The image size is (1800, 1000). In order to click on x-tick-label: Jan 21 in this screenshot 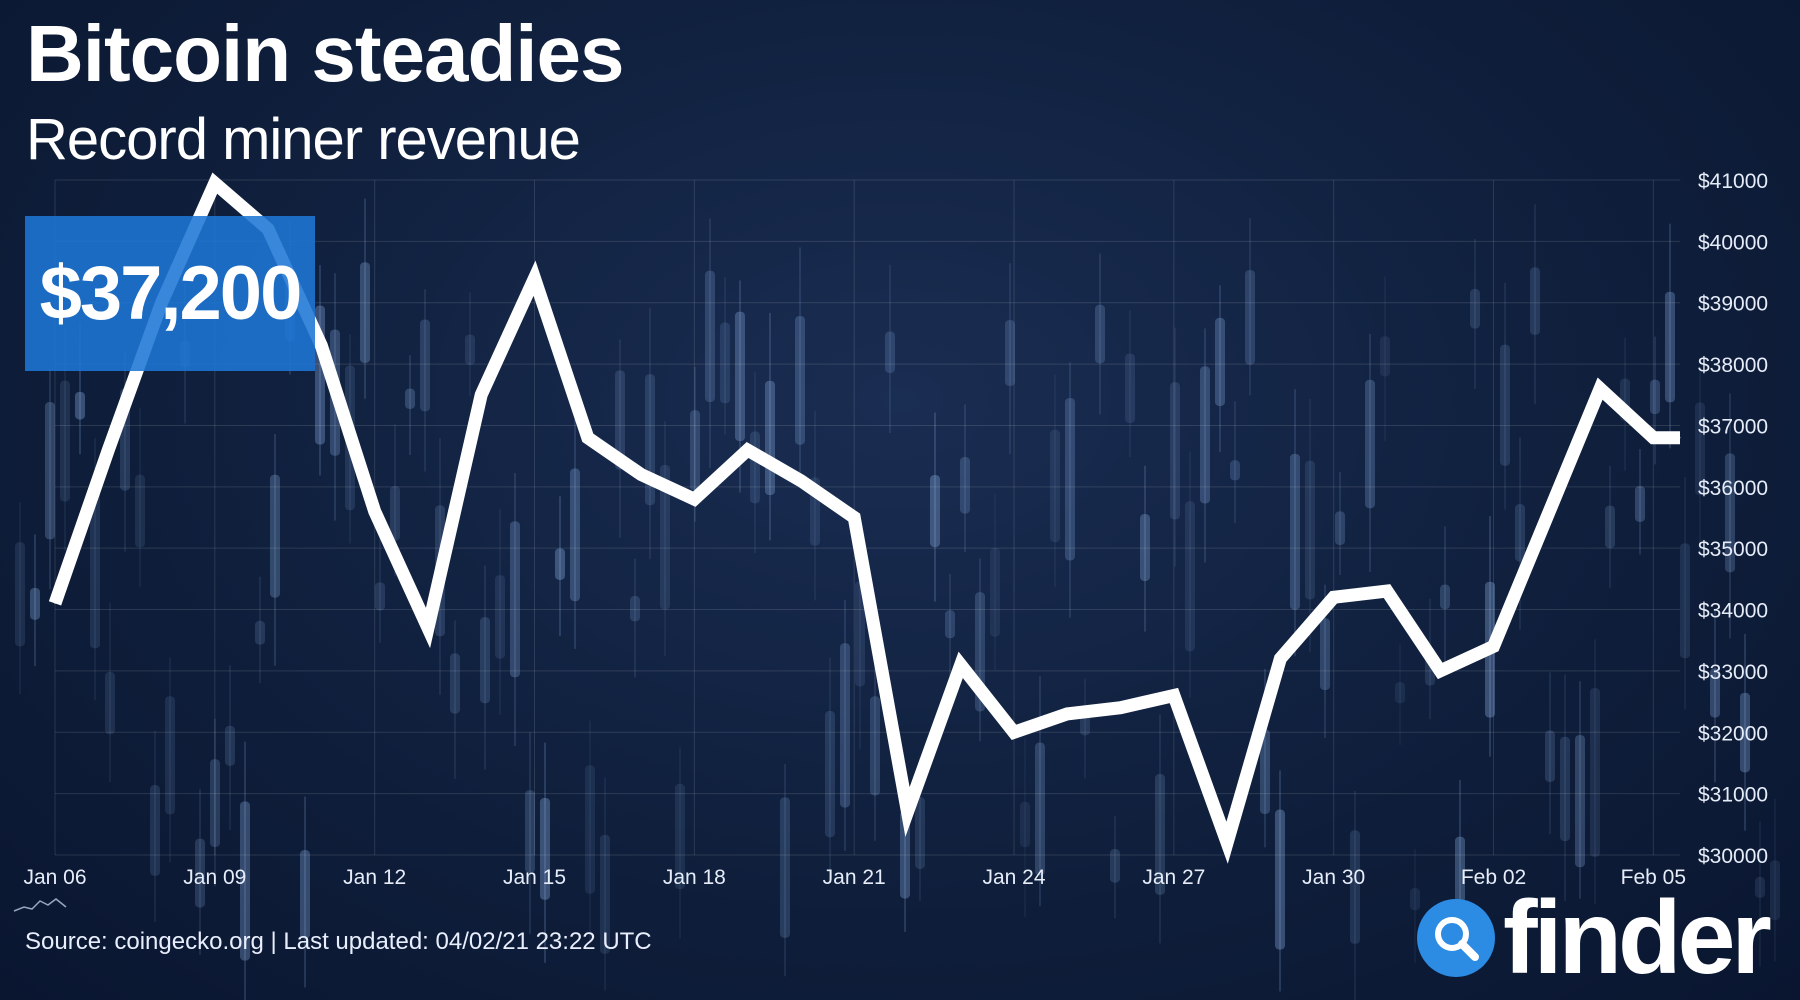, I will do `click(854, 877)`.